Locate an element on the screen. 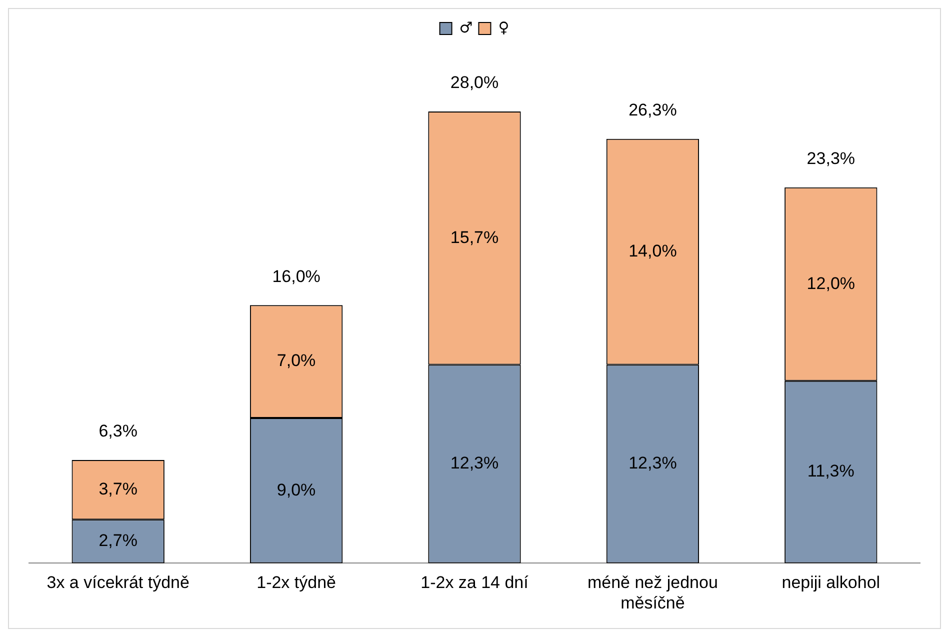 The image size is (951, 639). x-tick-label: 1-2x týdně is located at coordinates (296, 582).